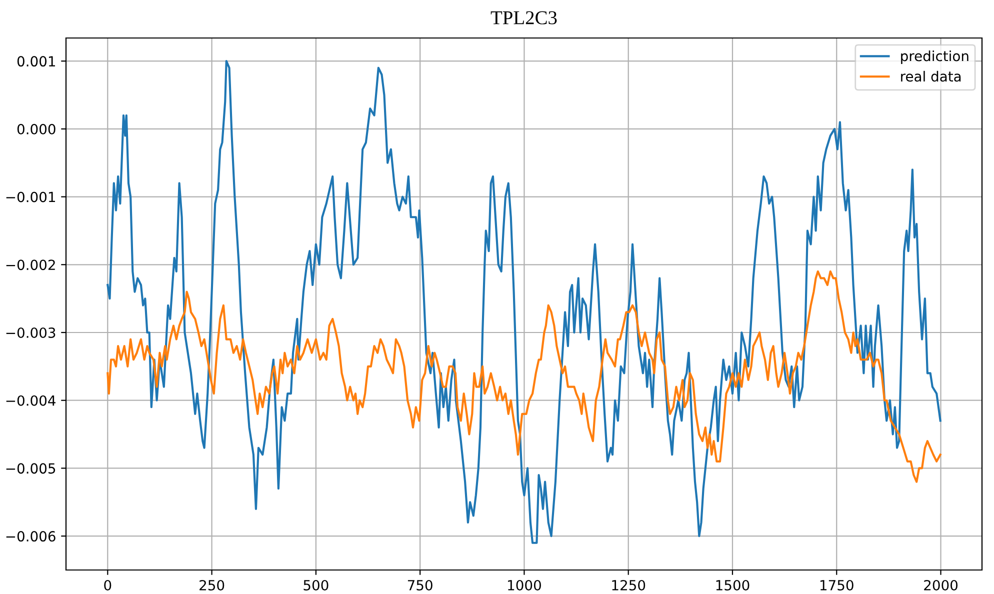 The image size is (994, 594). I want to click on y-tick-label: −0.003, so click(31, 332).